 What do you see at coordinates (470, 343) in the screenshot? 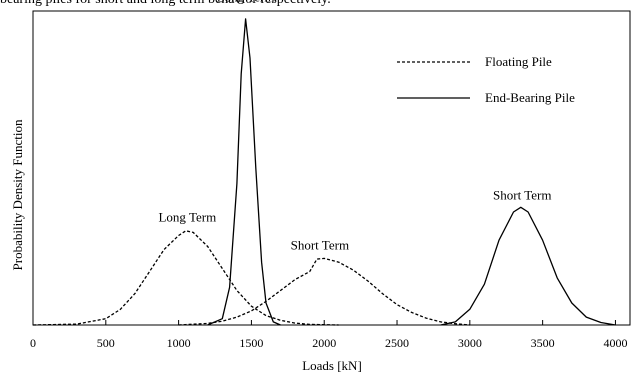
I see `x-tick-label: 3000` at bounding box center [470, 343].